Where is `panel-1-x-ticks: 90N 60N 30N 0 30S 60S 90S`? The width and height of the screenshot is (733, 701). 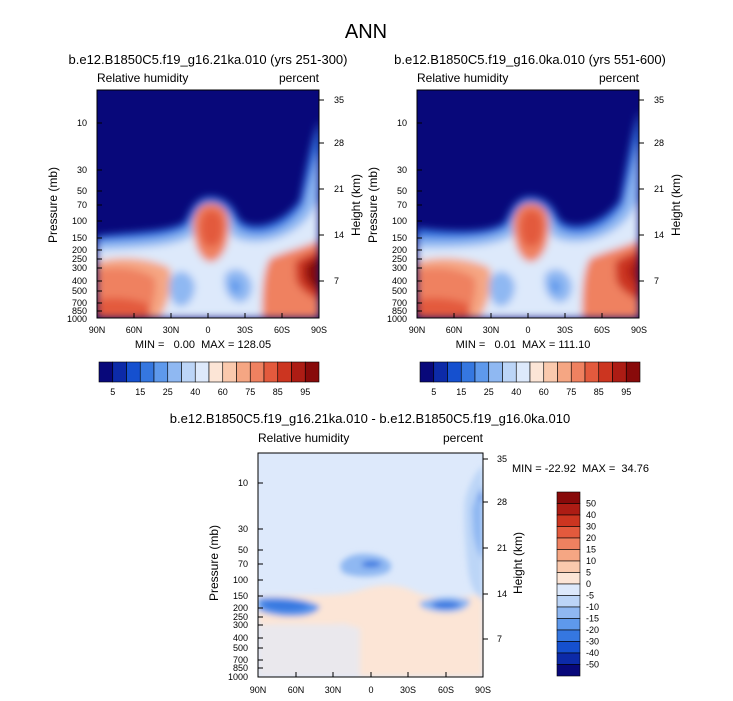 panel-1-x-ticks: 90N 60N 30N 0 30S 60S 90S is located at coordinates (208, 330).